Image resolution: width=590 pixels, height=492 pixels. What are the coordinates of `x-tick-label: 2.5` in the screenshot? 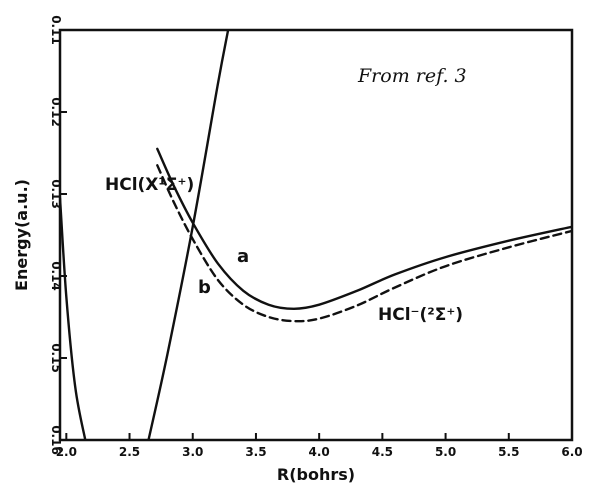 It's located at (129, 452).